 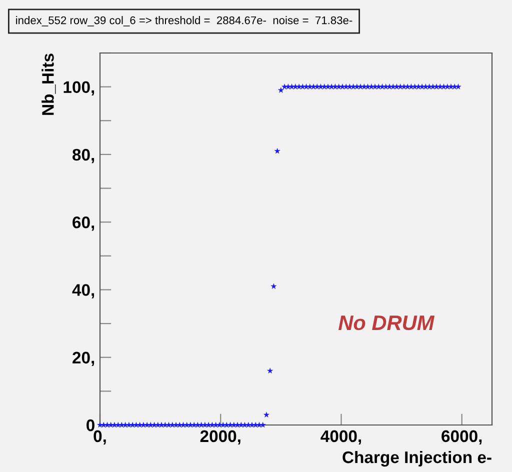 What do you see at coordinates (90, 425) in the screenshot?
I see `y-tick-label: 0` at bounding box center [90, 425].